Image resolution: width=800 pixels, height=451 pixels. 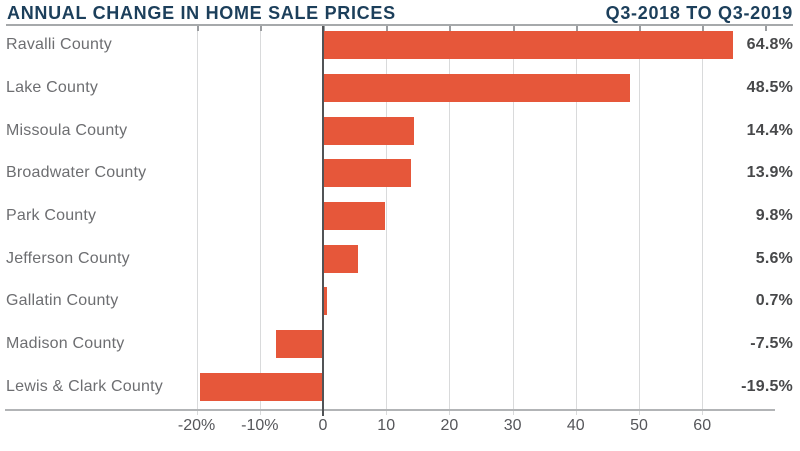 I want to click on category-label: Gallatin County, so click(x=62, y=301).